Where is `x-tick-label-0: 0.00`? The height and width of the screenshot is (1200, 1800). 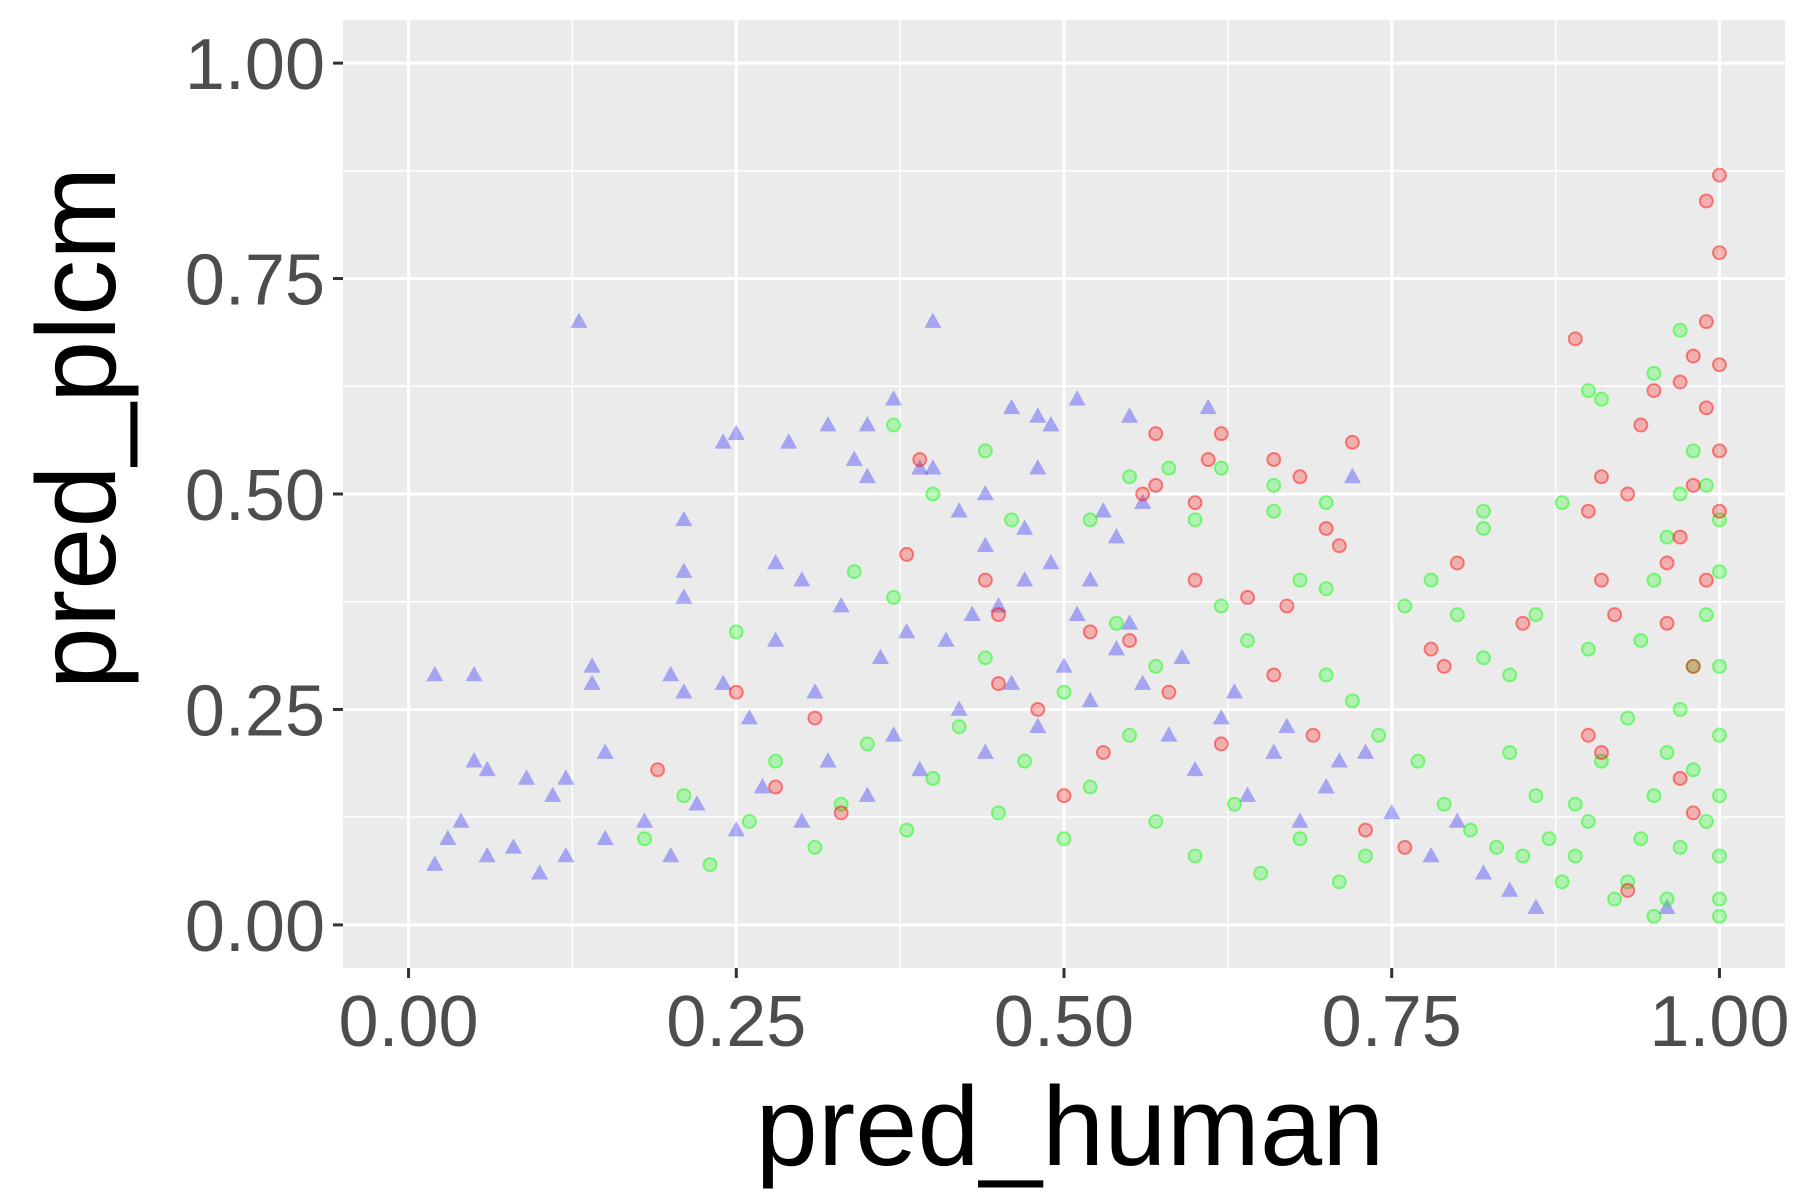
x-tick-label-0: 0.00 is located at coordinates (408, 1022).